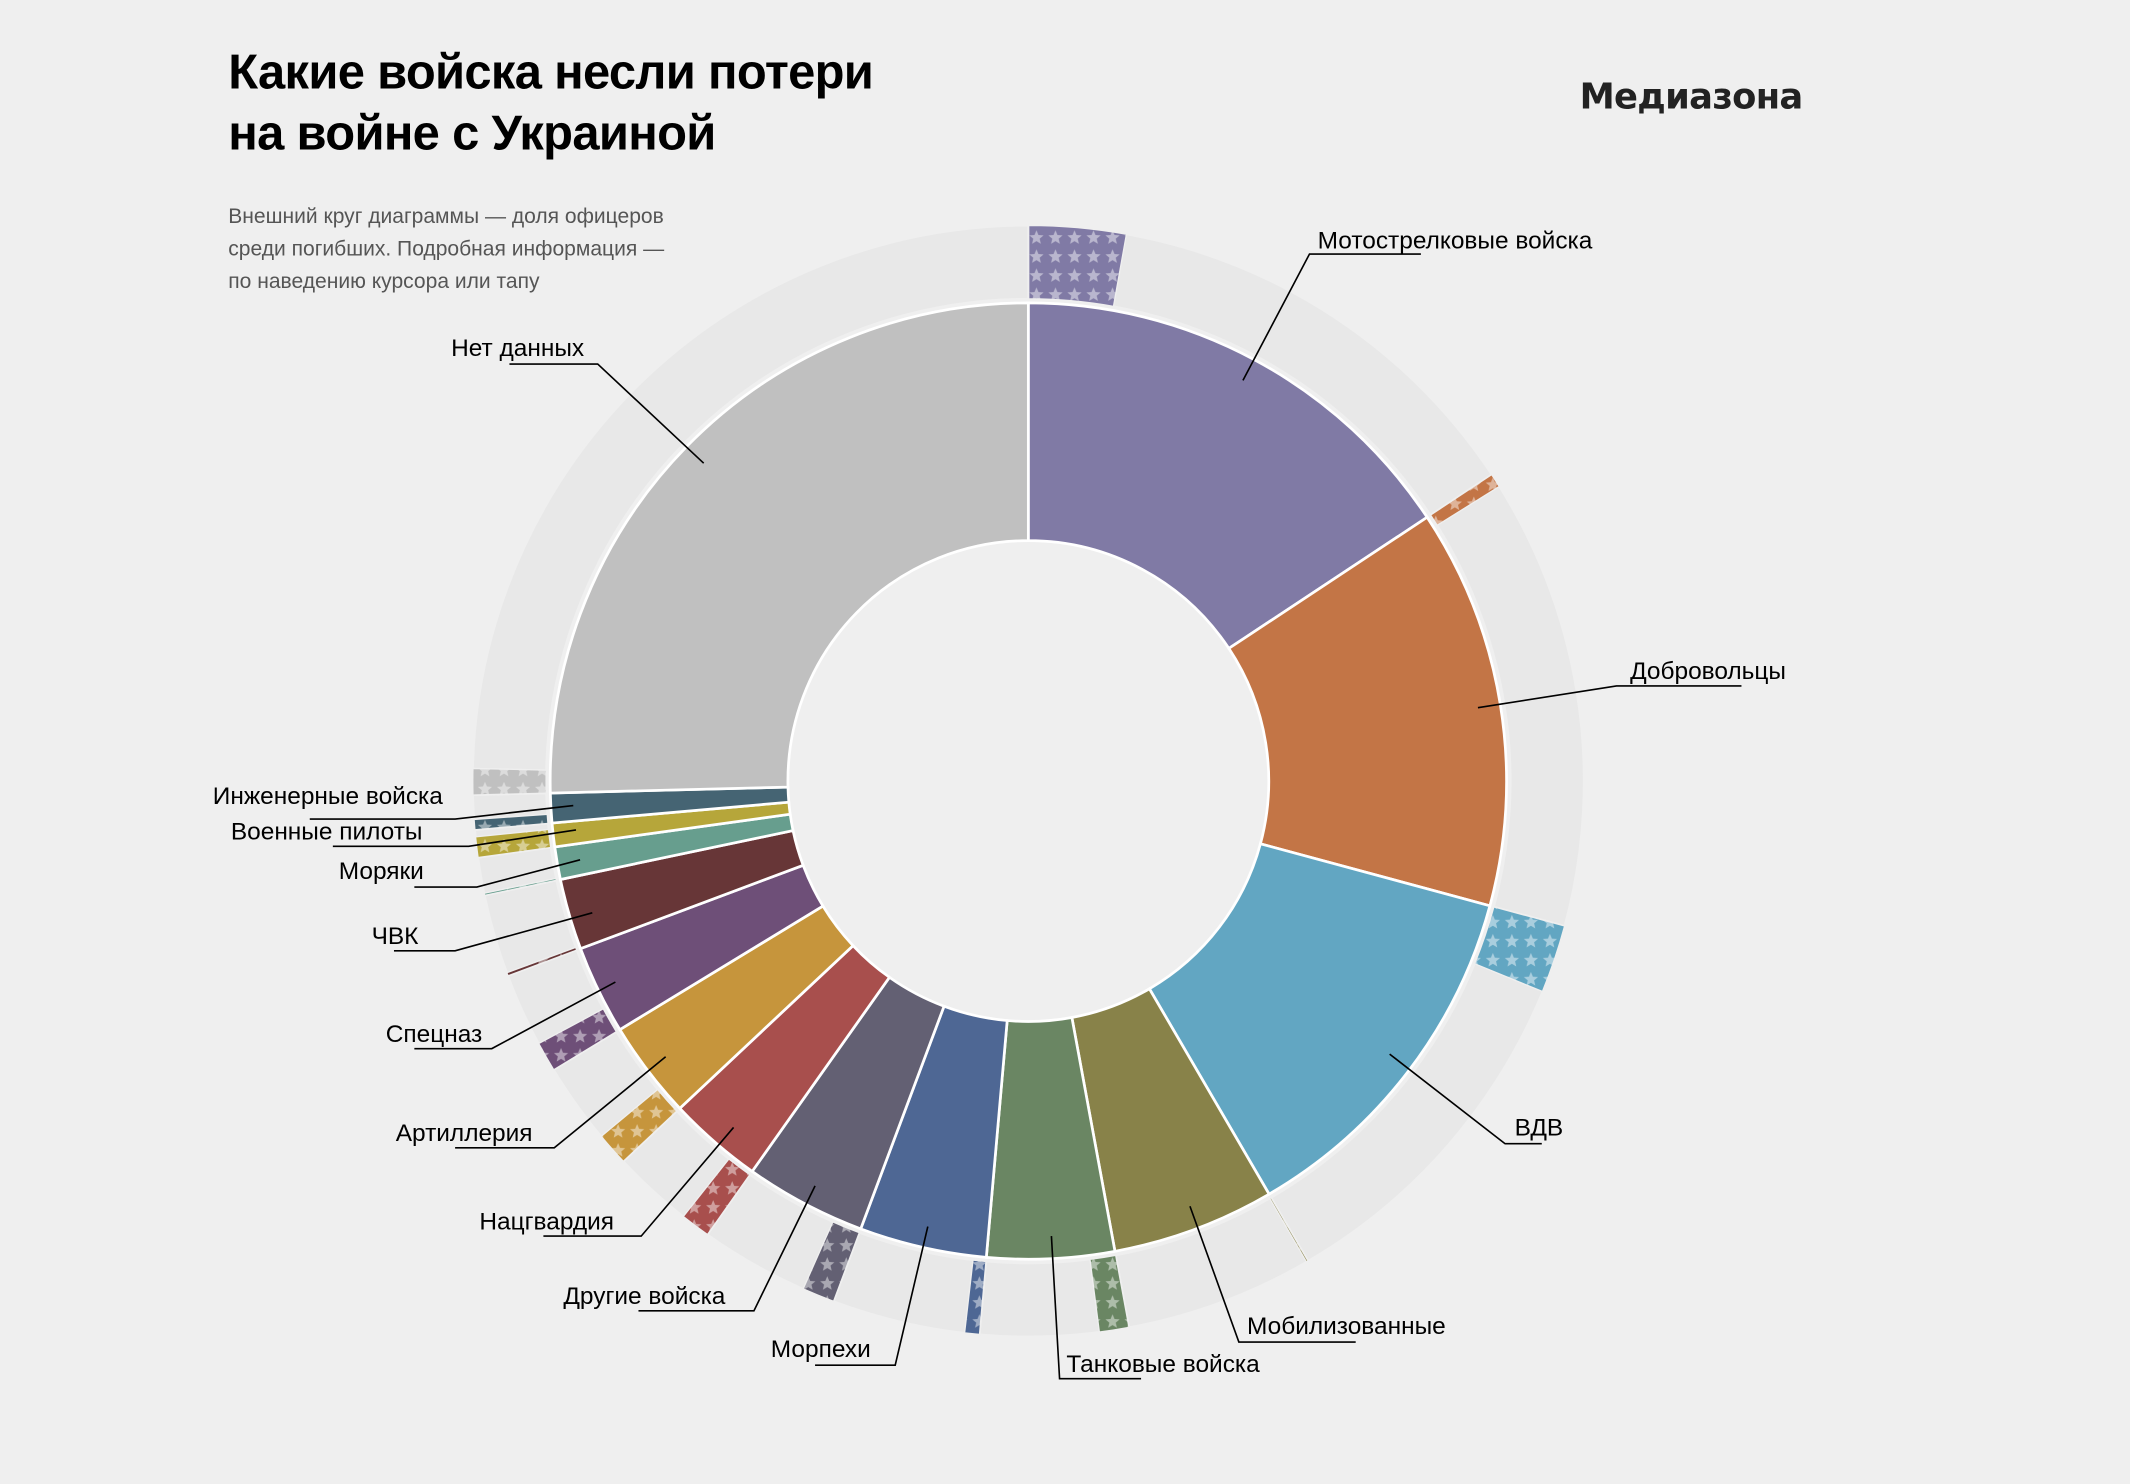  I want to click on segment-label-4: Танковые войска, so click(1163, 1364).